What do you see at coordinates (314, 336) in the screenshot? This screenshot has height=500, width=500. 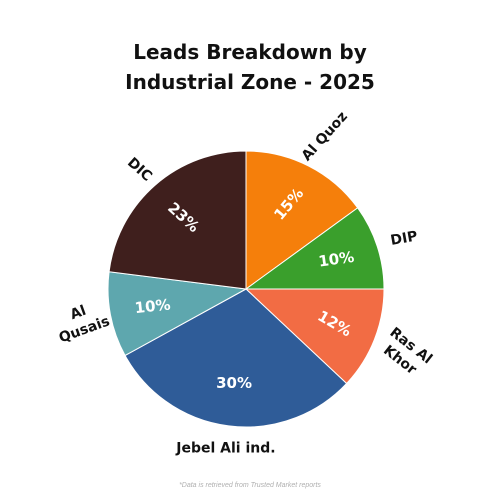 I see `pie-slice-ras-al-khor` at bounding box center [314, 336].